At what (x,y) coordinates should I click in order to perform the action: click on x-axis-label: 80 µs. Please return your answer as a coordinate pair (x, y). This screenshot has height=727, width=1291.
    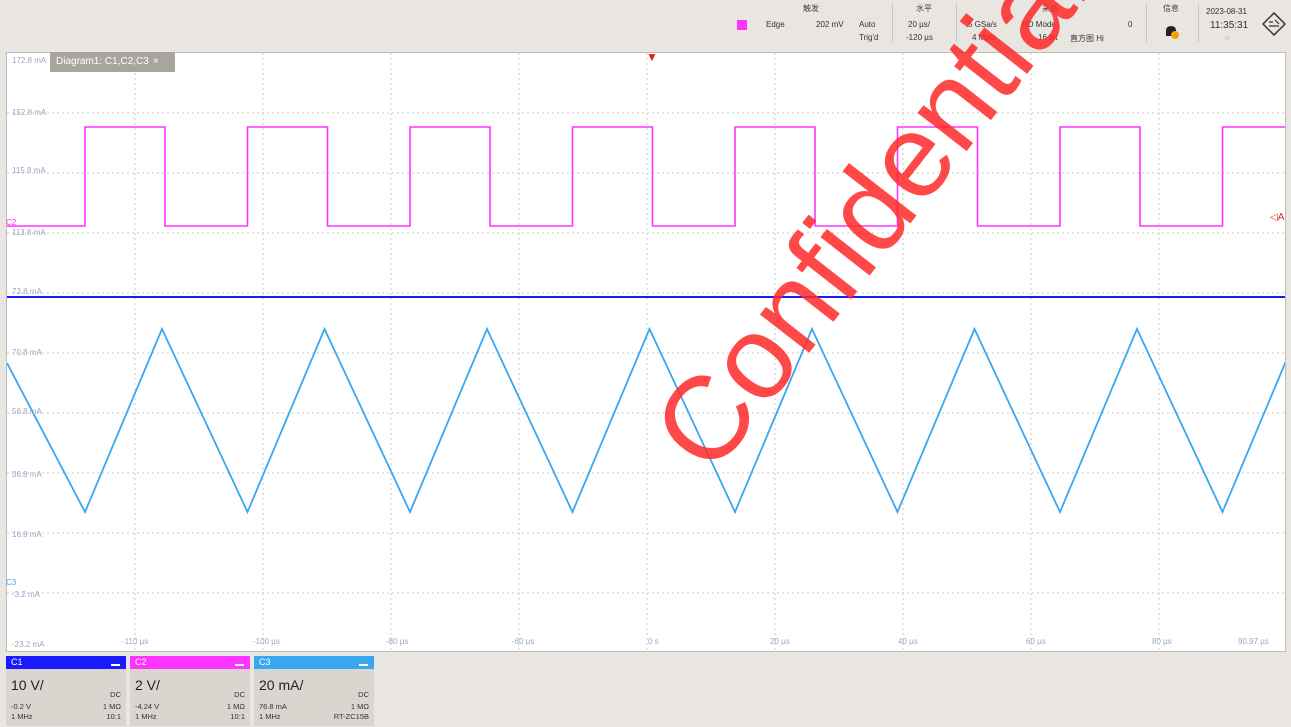
    Looking at the image, I should click on (1162, 641).